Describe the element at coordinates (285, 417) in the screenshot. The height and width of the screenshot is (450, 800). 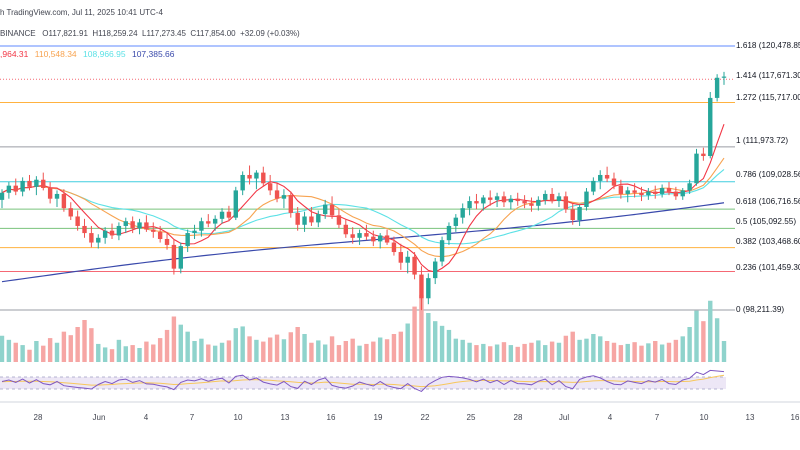
I see `x-tick-label: 13` at that location.